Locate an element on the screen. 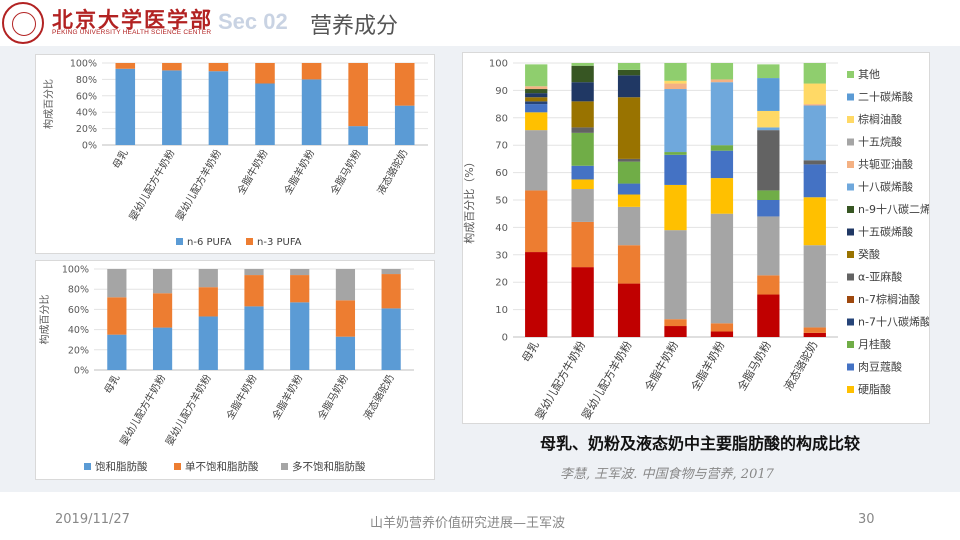  legend-label: 其他 is located at coordinates (869, 74).